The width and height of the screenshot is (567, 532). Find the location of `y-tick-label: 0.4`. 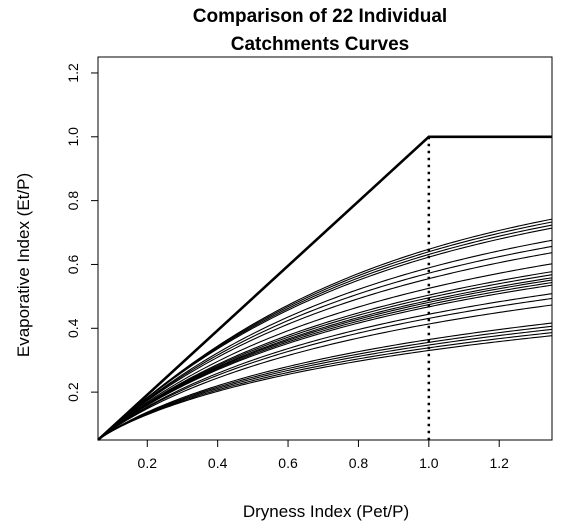

y-tick-label: 0.4 is located at coordinates (73, 328).